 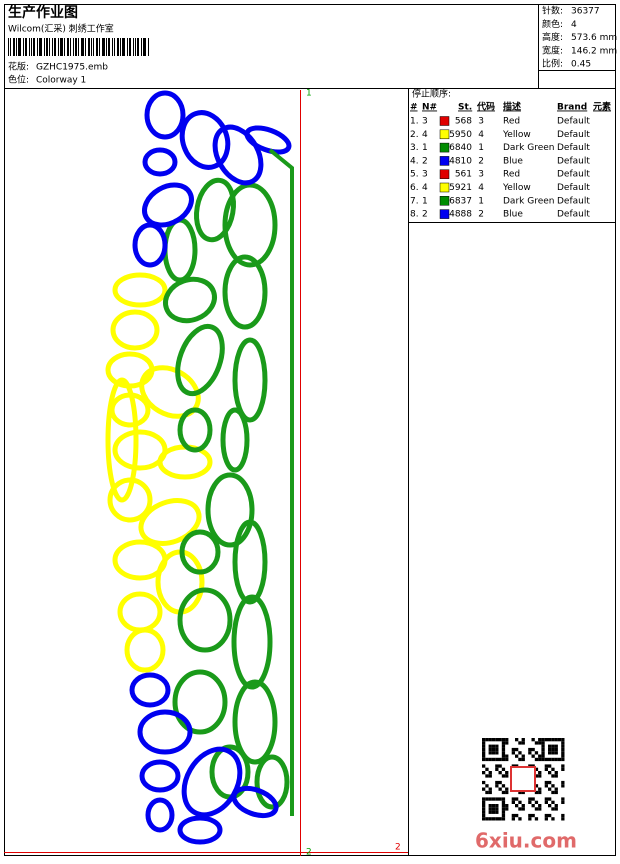 What do you see at coordinates (511, 175) in the screenshot?
I see `description: Red` at bounding box center [511, 175].